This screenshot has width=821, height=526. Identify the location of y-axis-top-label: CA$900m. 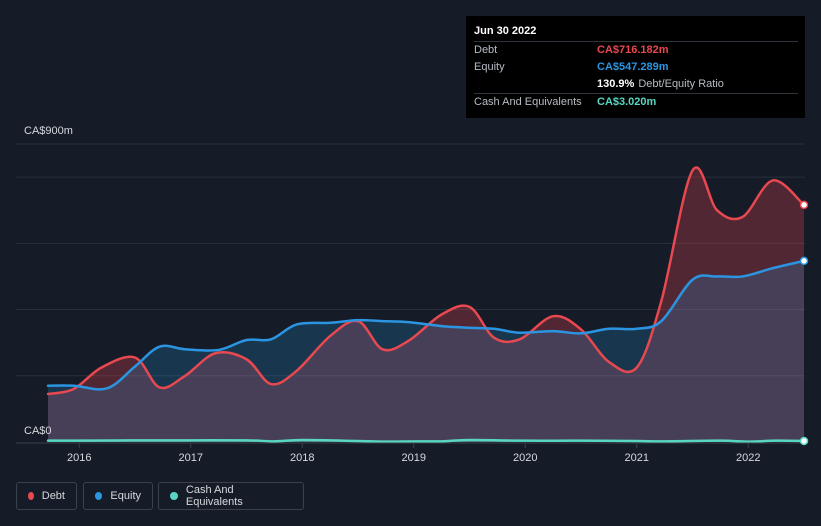
(48, 131).